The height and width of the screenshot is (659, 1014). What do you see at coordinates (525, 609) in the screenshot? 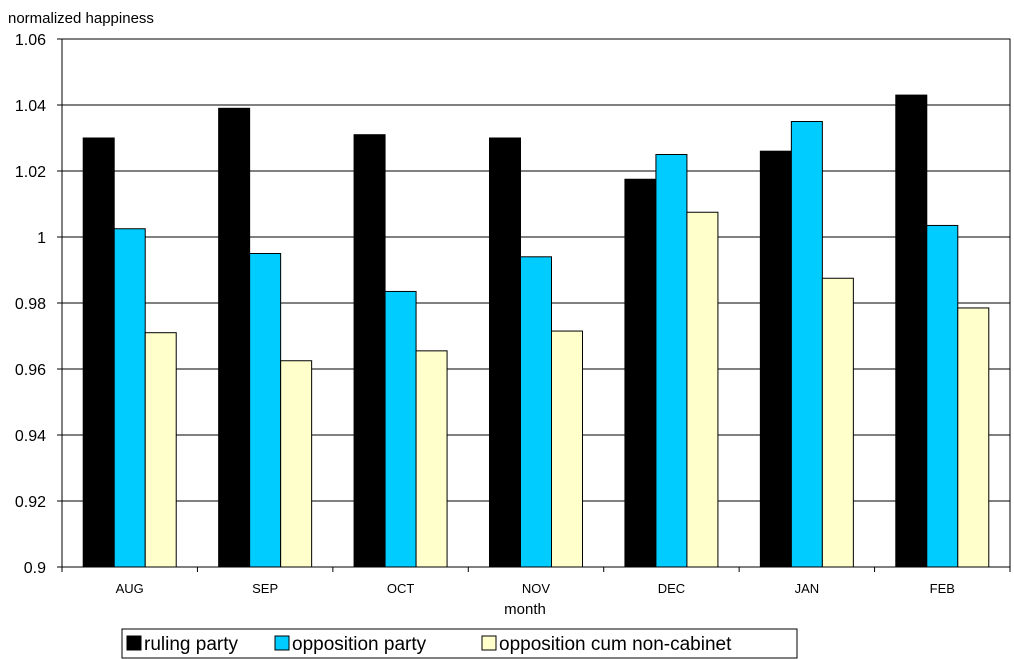
I see `x-axis-title: month` at bounding box center [525, 609].